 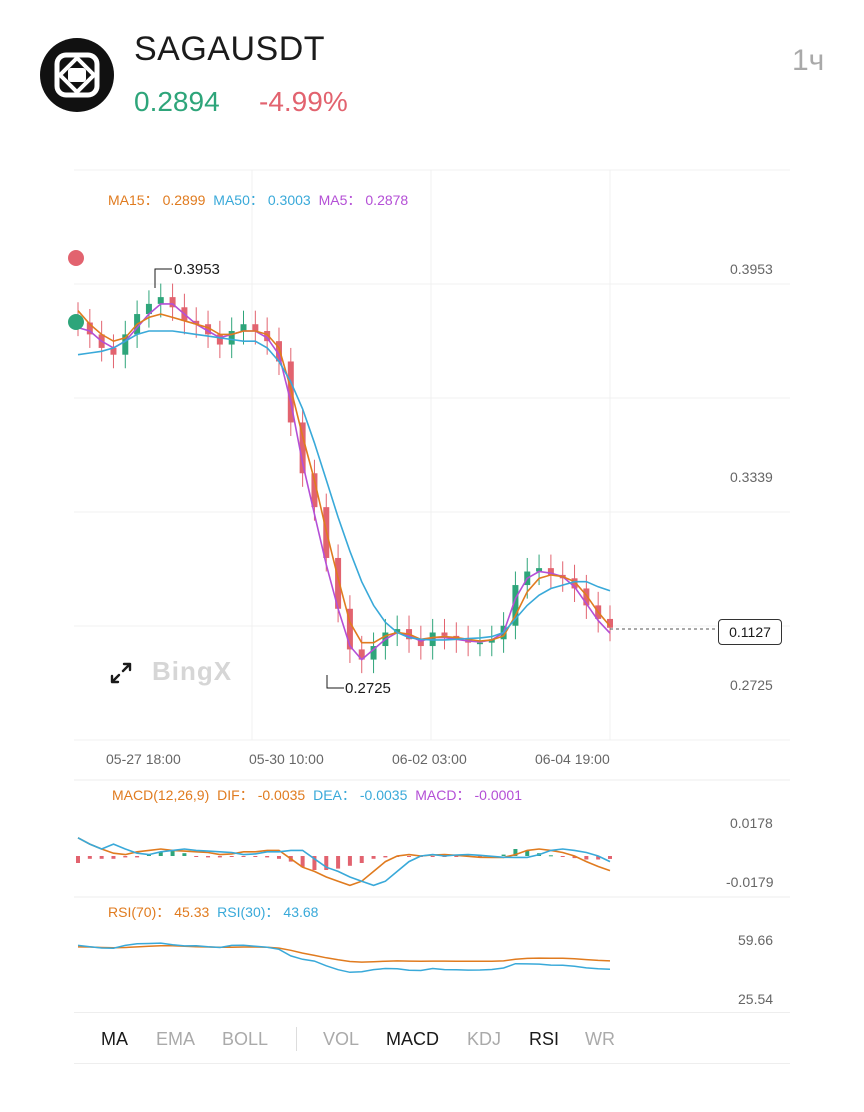 I want to click on sell-marker-icon, so click(x=76, y=258).